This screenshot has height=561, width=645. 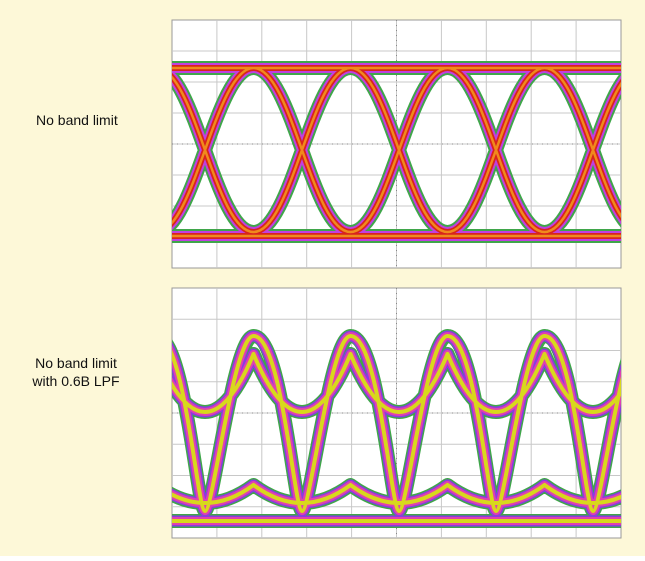 I want to click on panel-label: with 0.6B LPF, so click(x=75, y=381).